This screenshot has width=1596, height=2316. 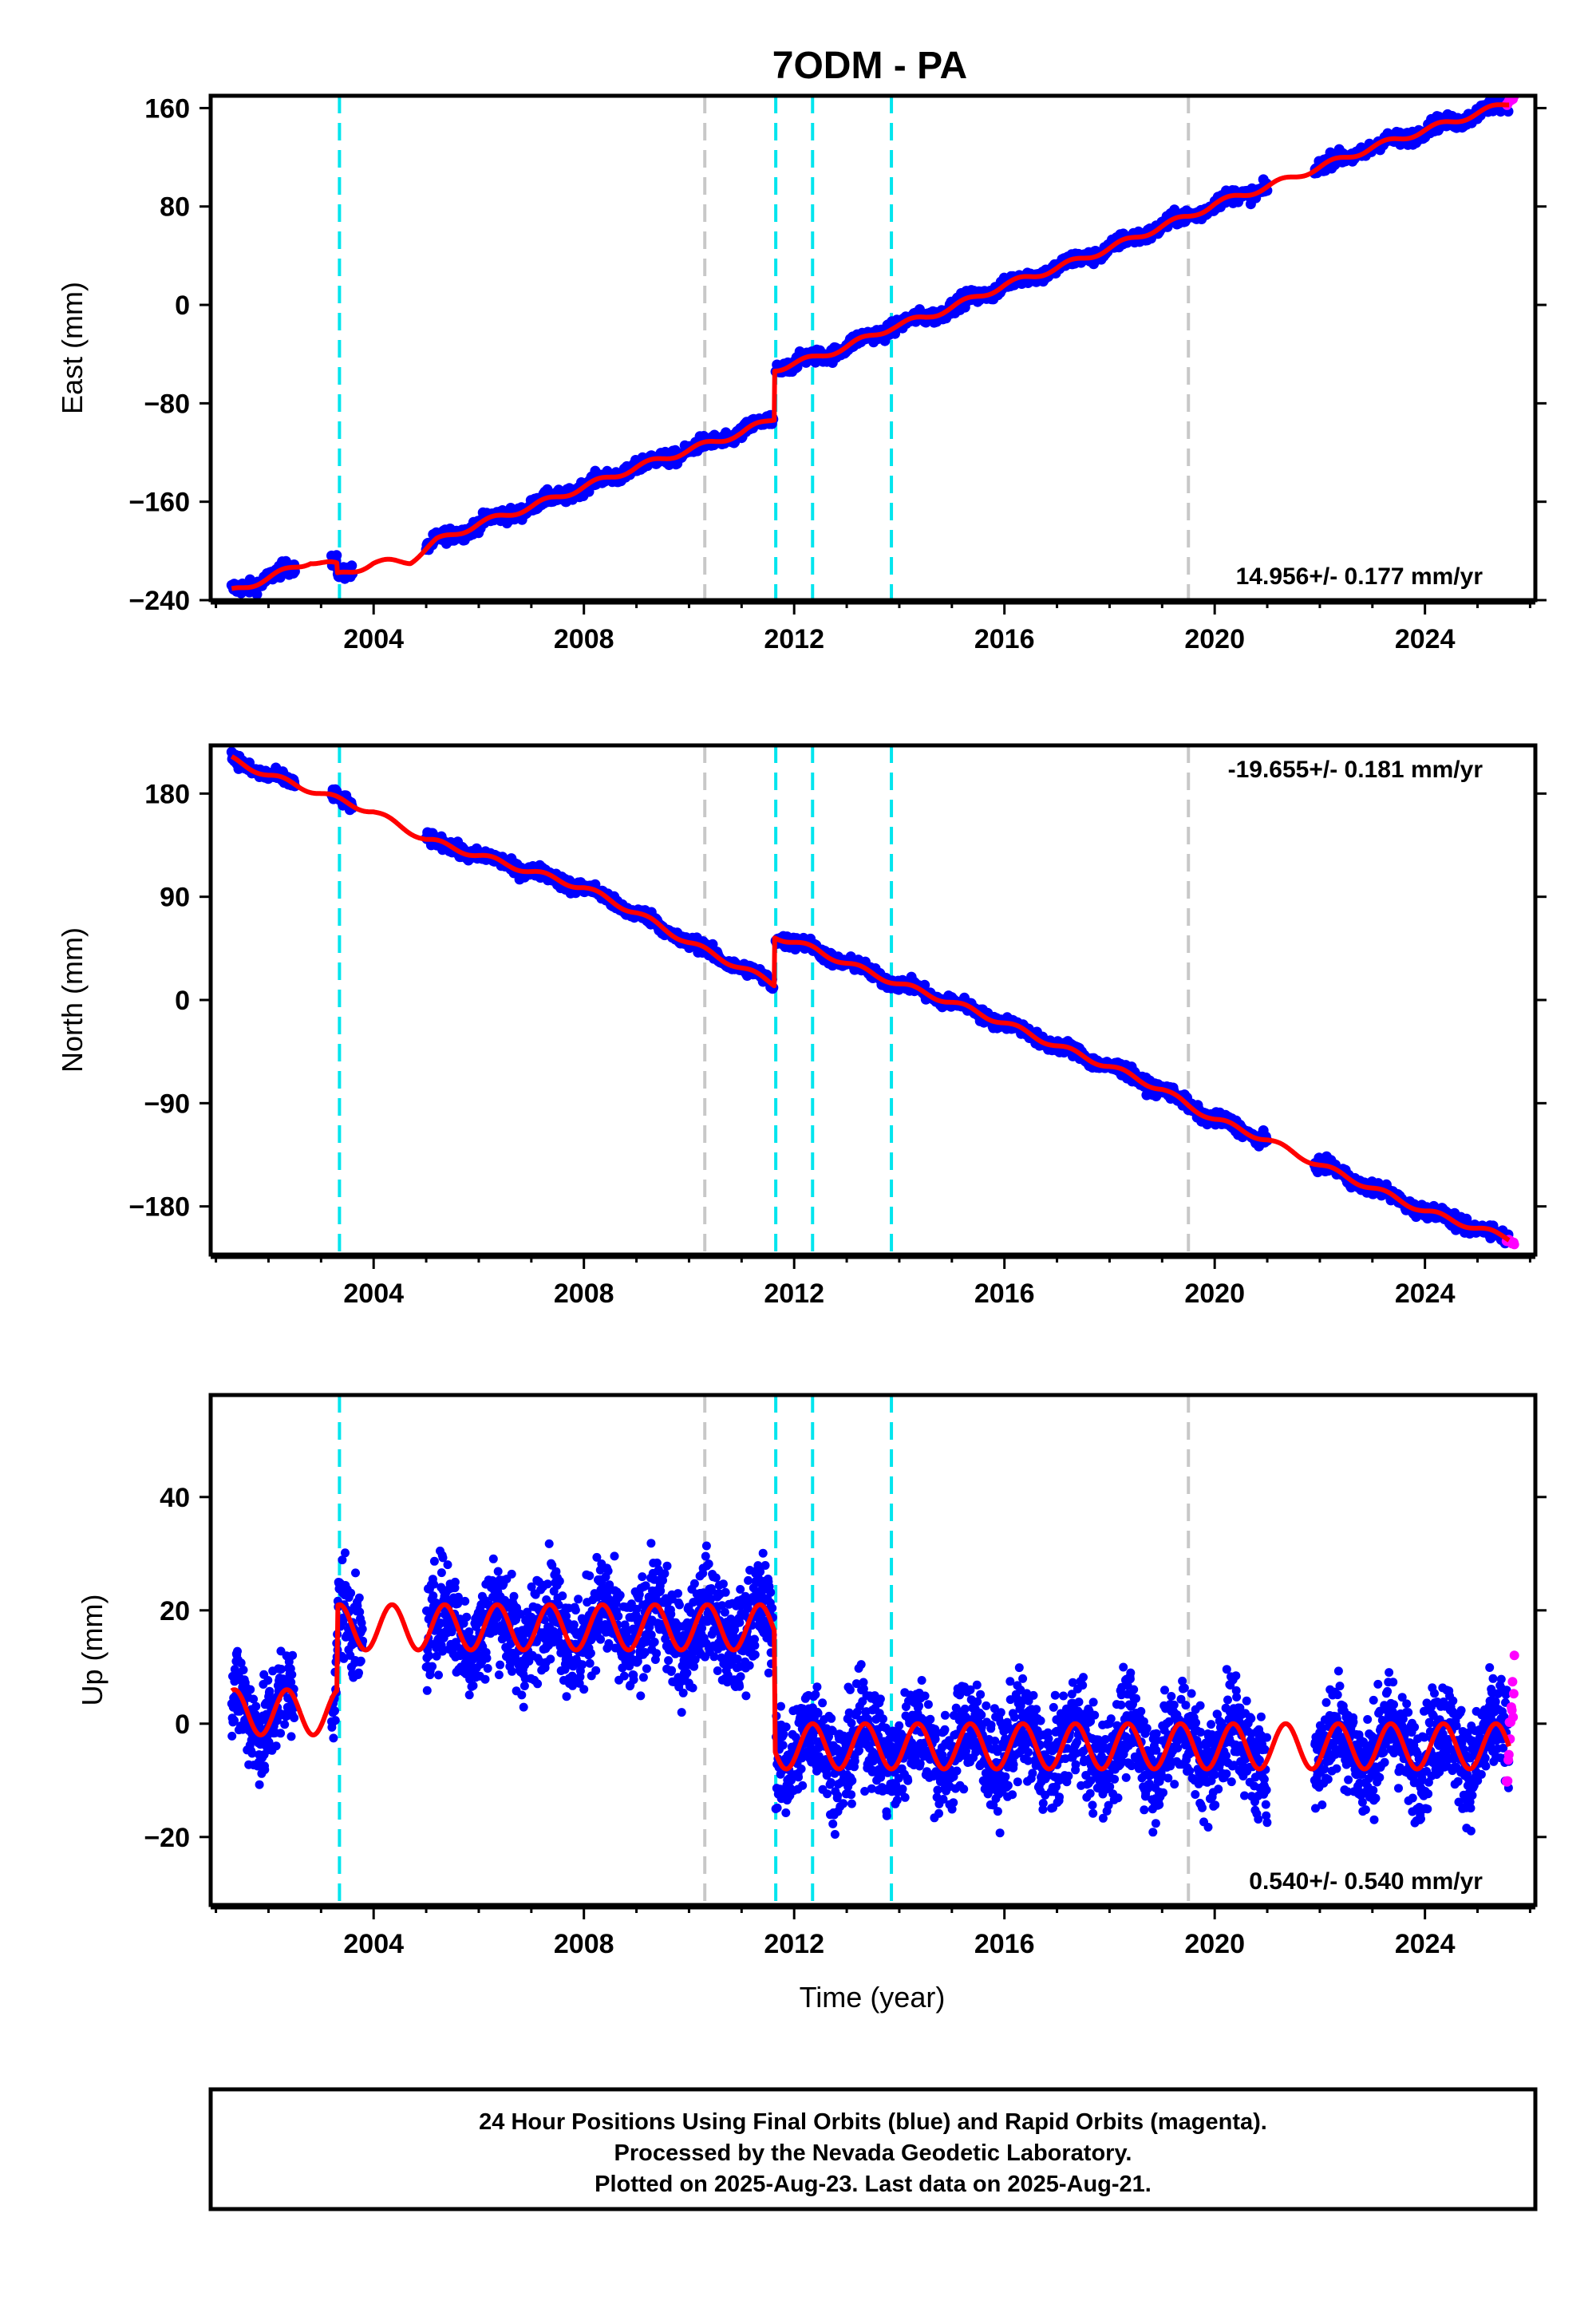 I want to click on x-tick-label: 2016, so click(x=1004, y=639).